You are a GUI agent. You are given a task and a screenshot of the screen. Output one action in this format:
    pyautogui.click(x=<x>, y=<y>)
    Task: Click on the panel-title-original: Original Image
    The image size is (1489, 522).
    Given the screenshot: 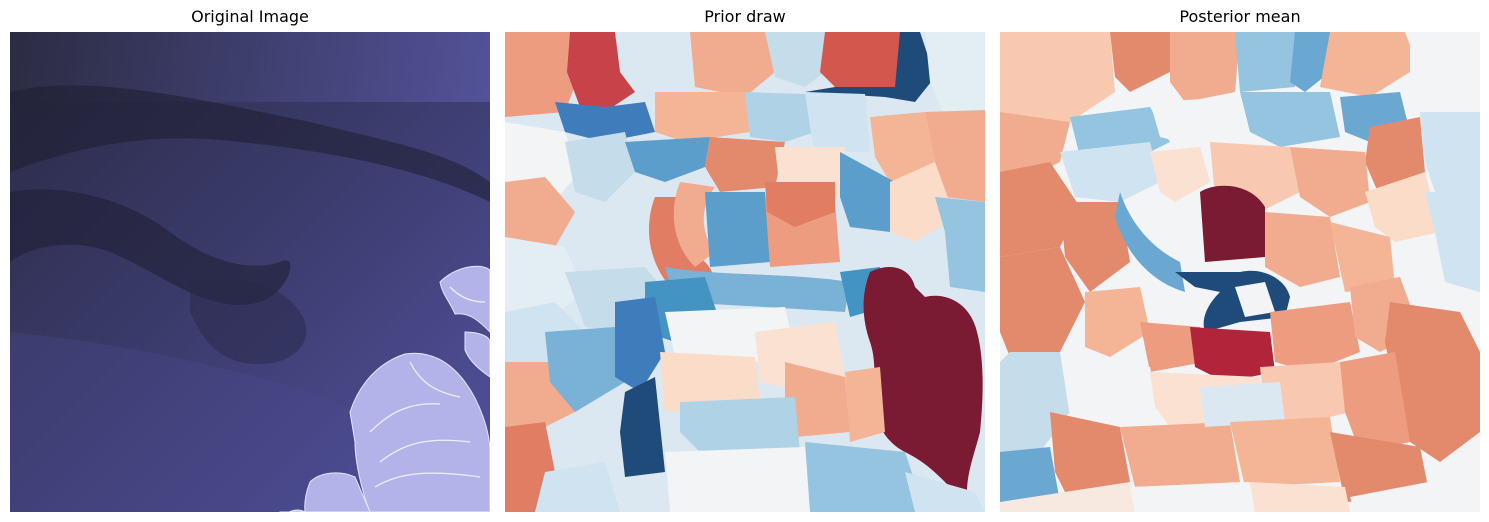 What is the action you would take?
    pyautogui.click(x=250, y=16)
    